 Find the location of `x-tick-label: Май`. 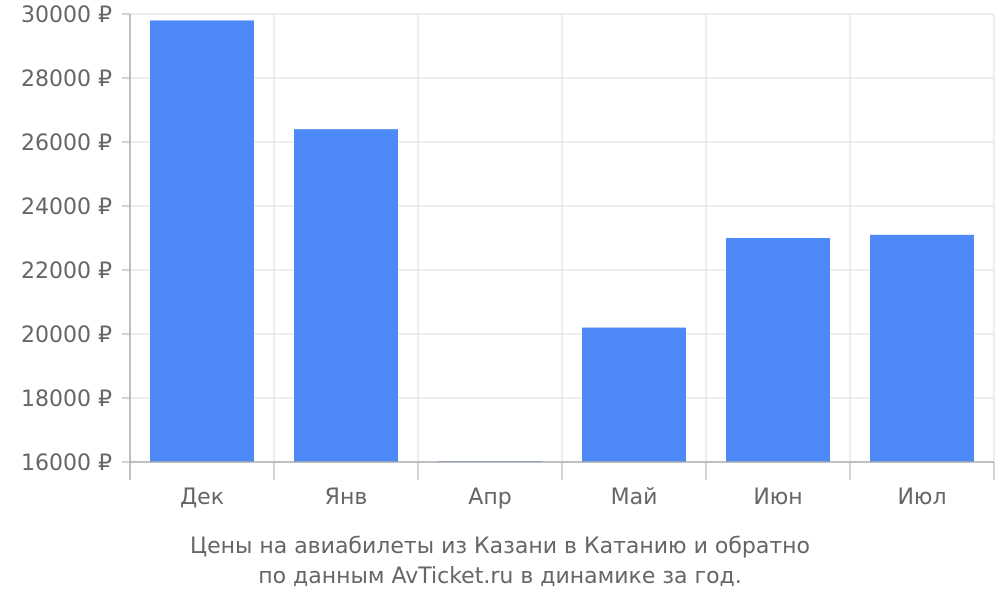

x-tick-label: Май is located at coordinates (634, 497).